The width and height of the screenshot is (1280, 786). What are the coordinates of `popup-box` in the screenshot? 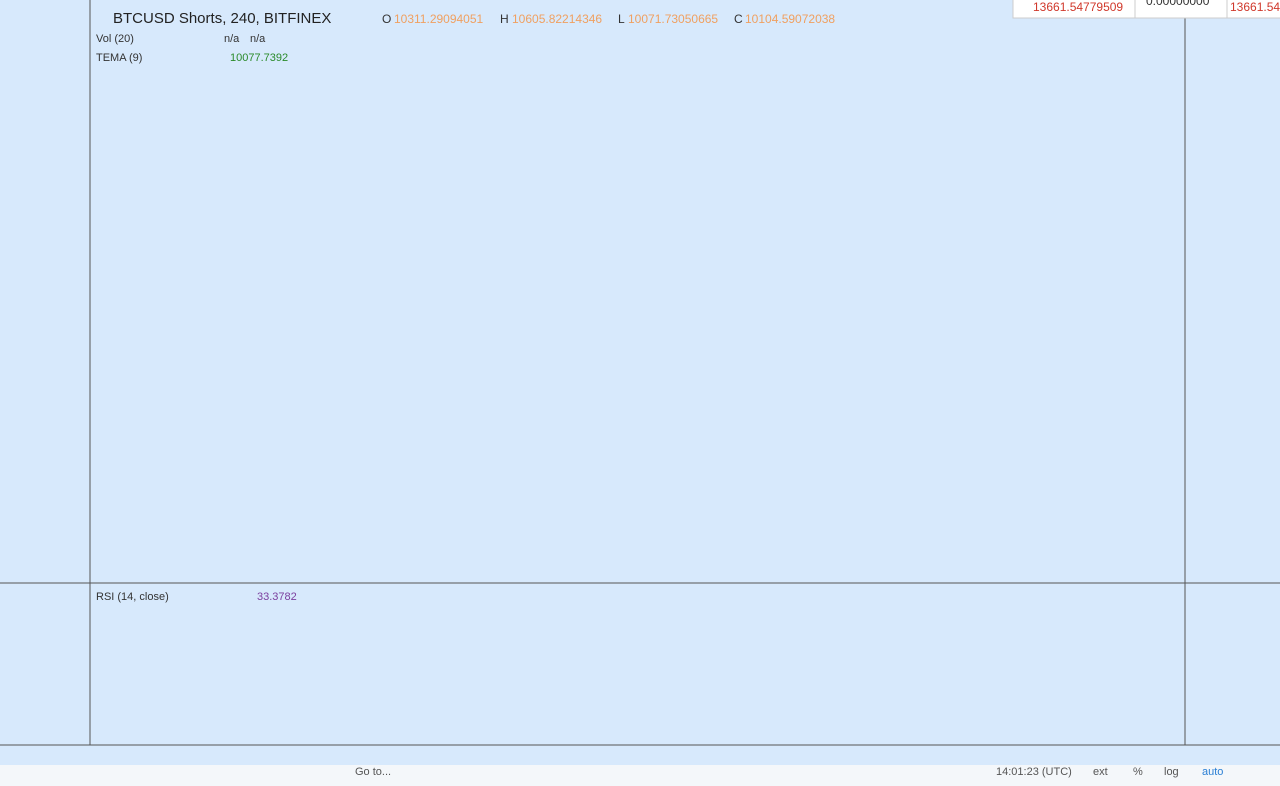 It's located at (1253, 9).